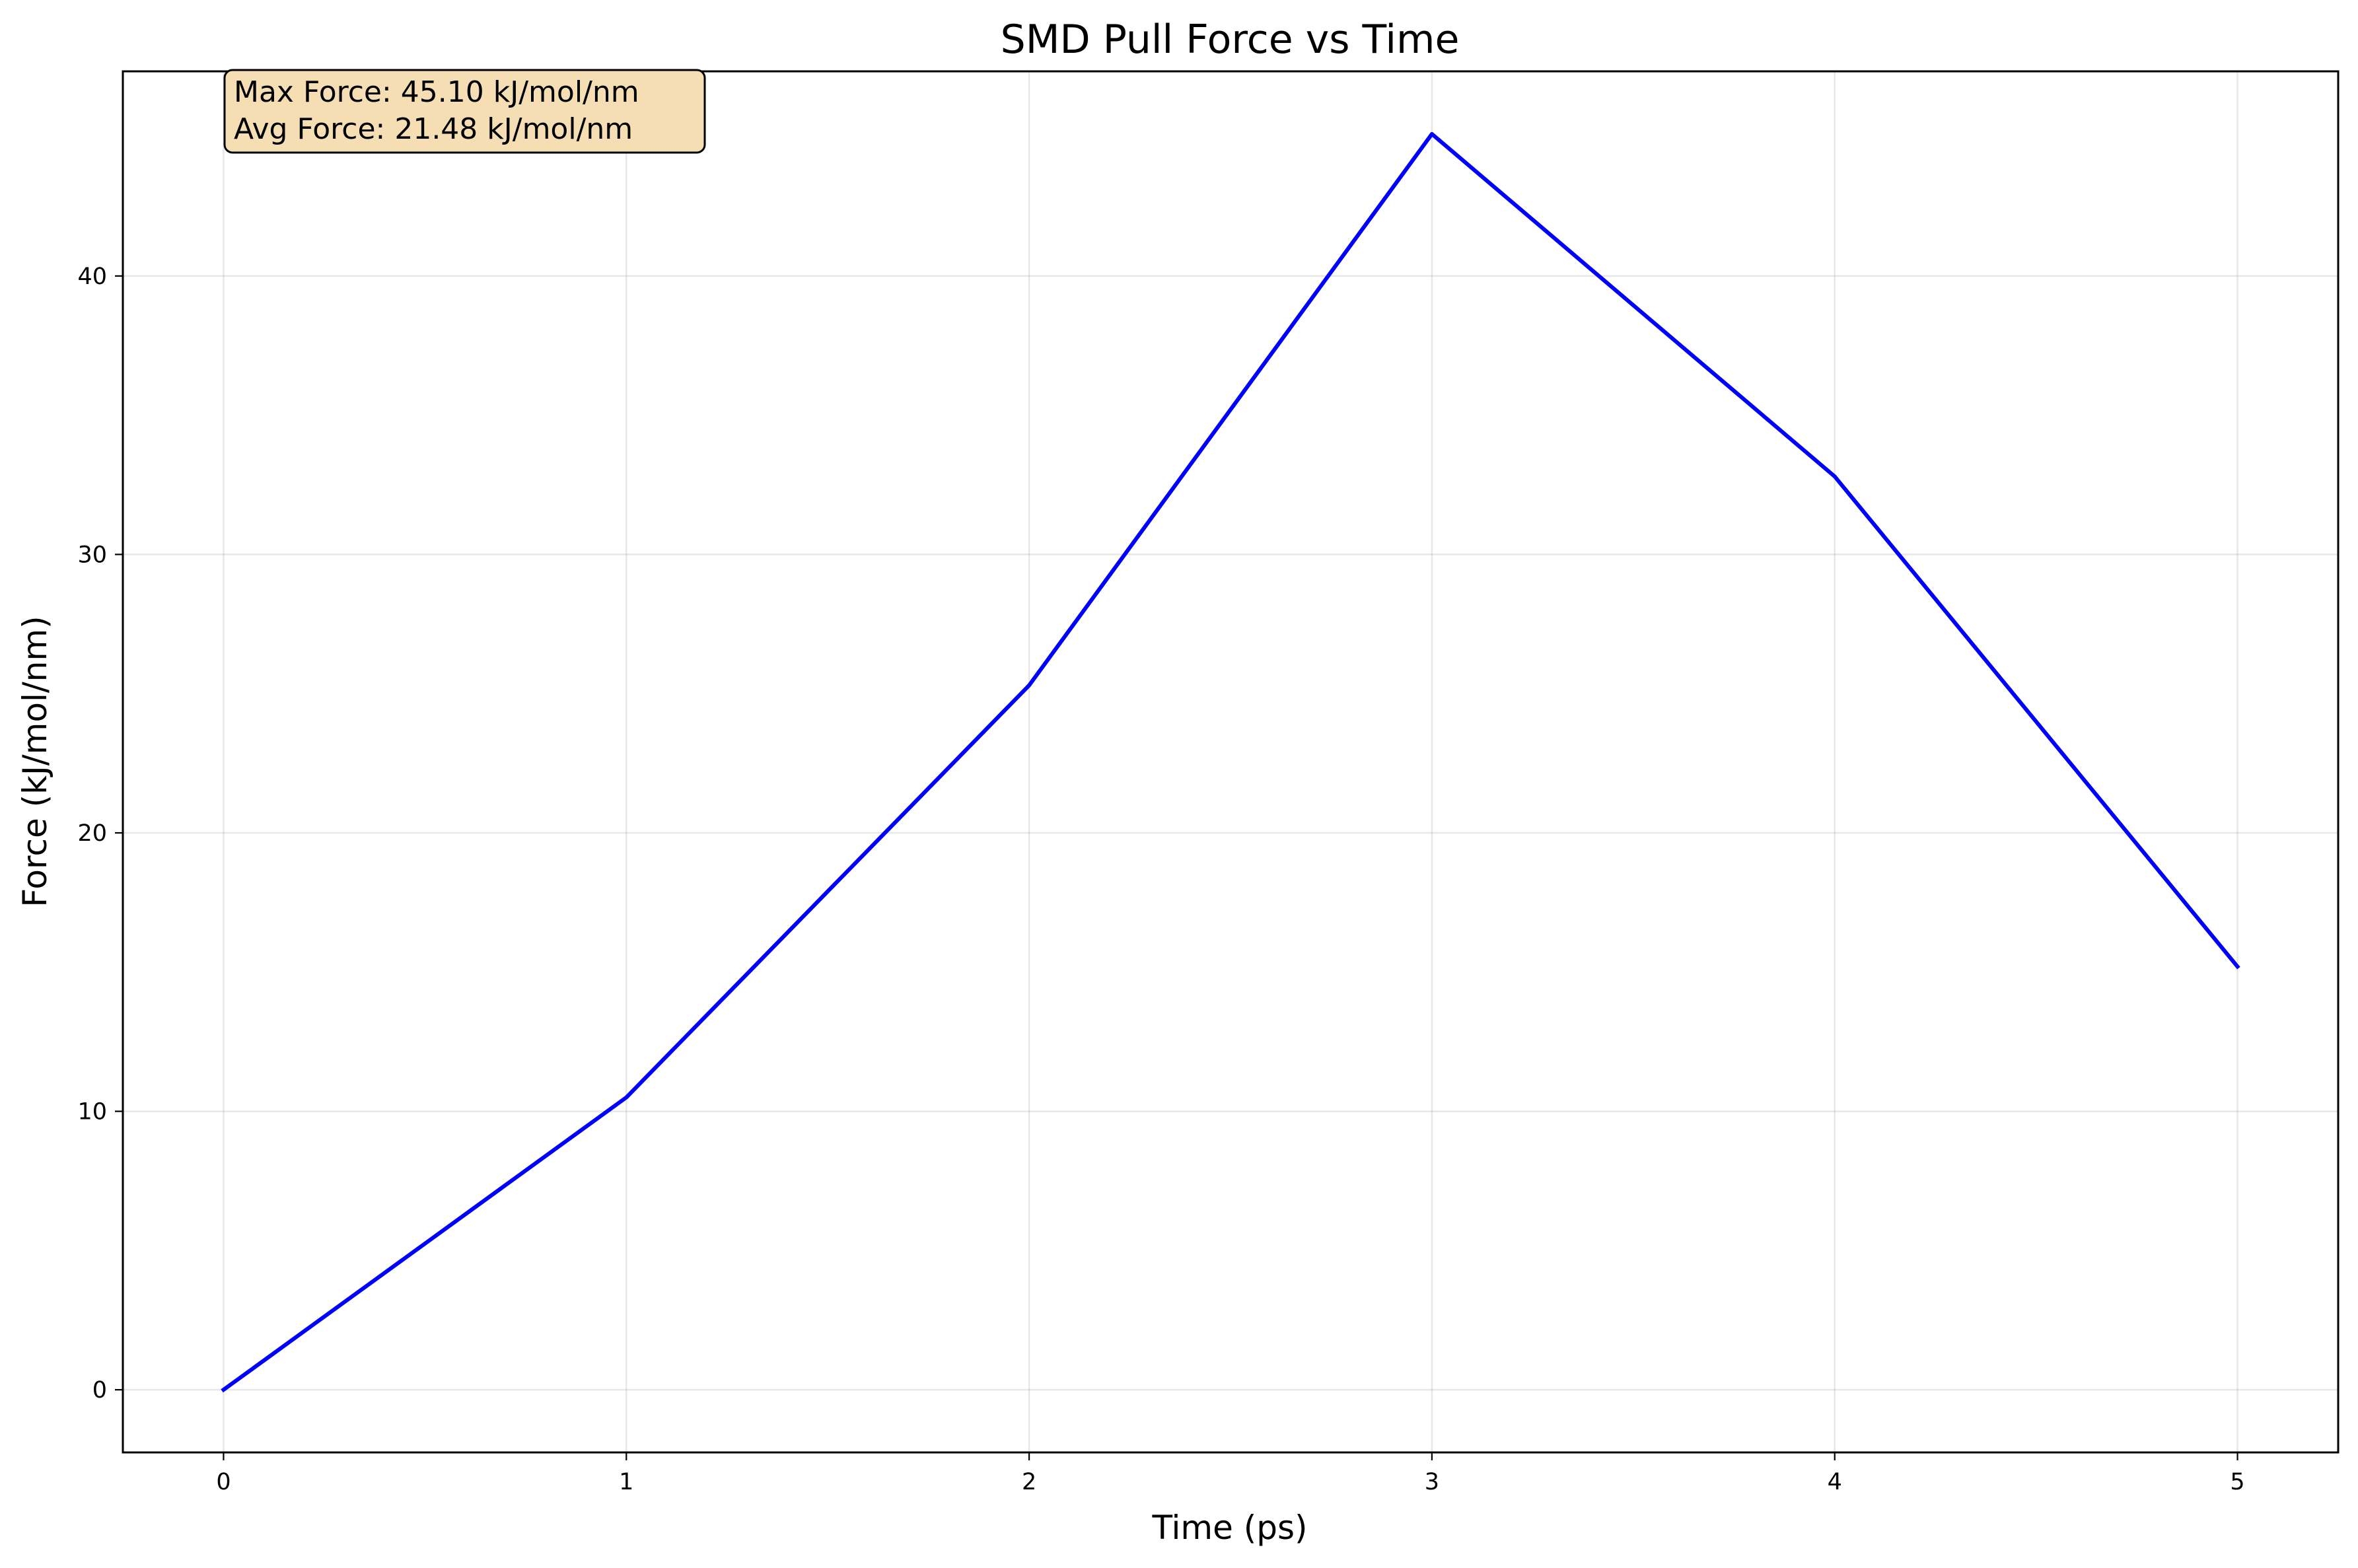 The height and width of the screenshot is (1568, 2358). Describe the element at coordinates (436, 92) in the screenshot. I see `annotation-max-force: Max Force: 45.10 kJ/mol/nm` at that location.